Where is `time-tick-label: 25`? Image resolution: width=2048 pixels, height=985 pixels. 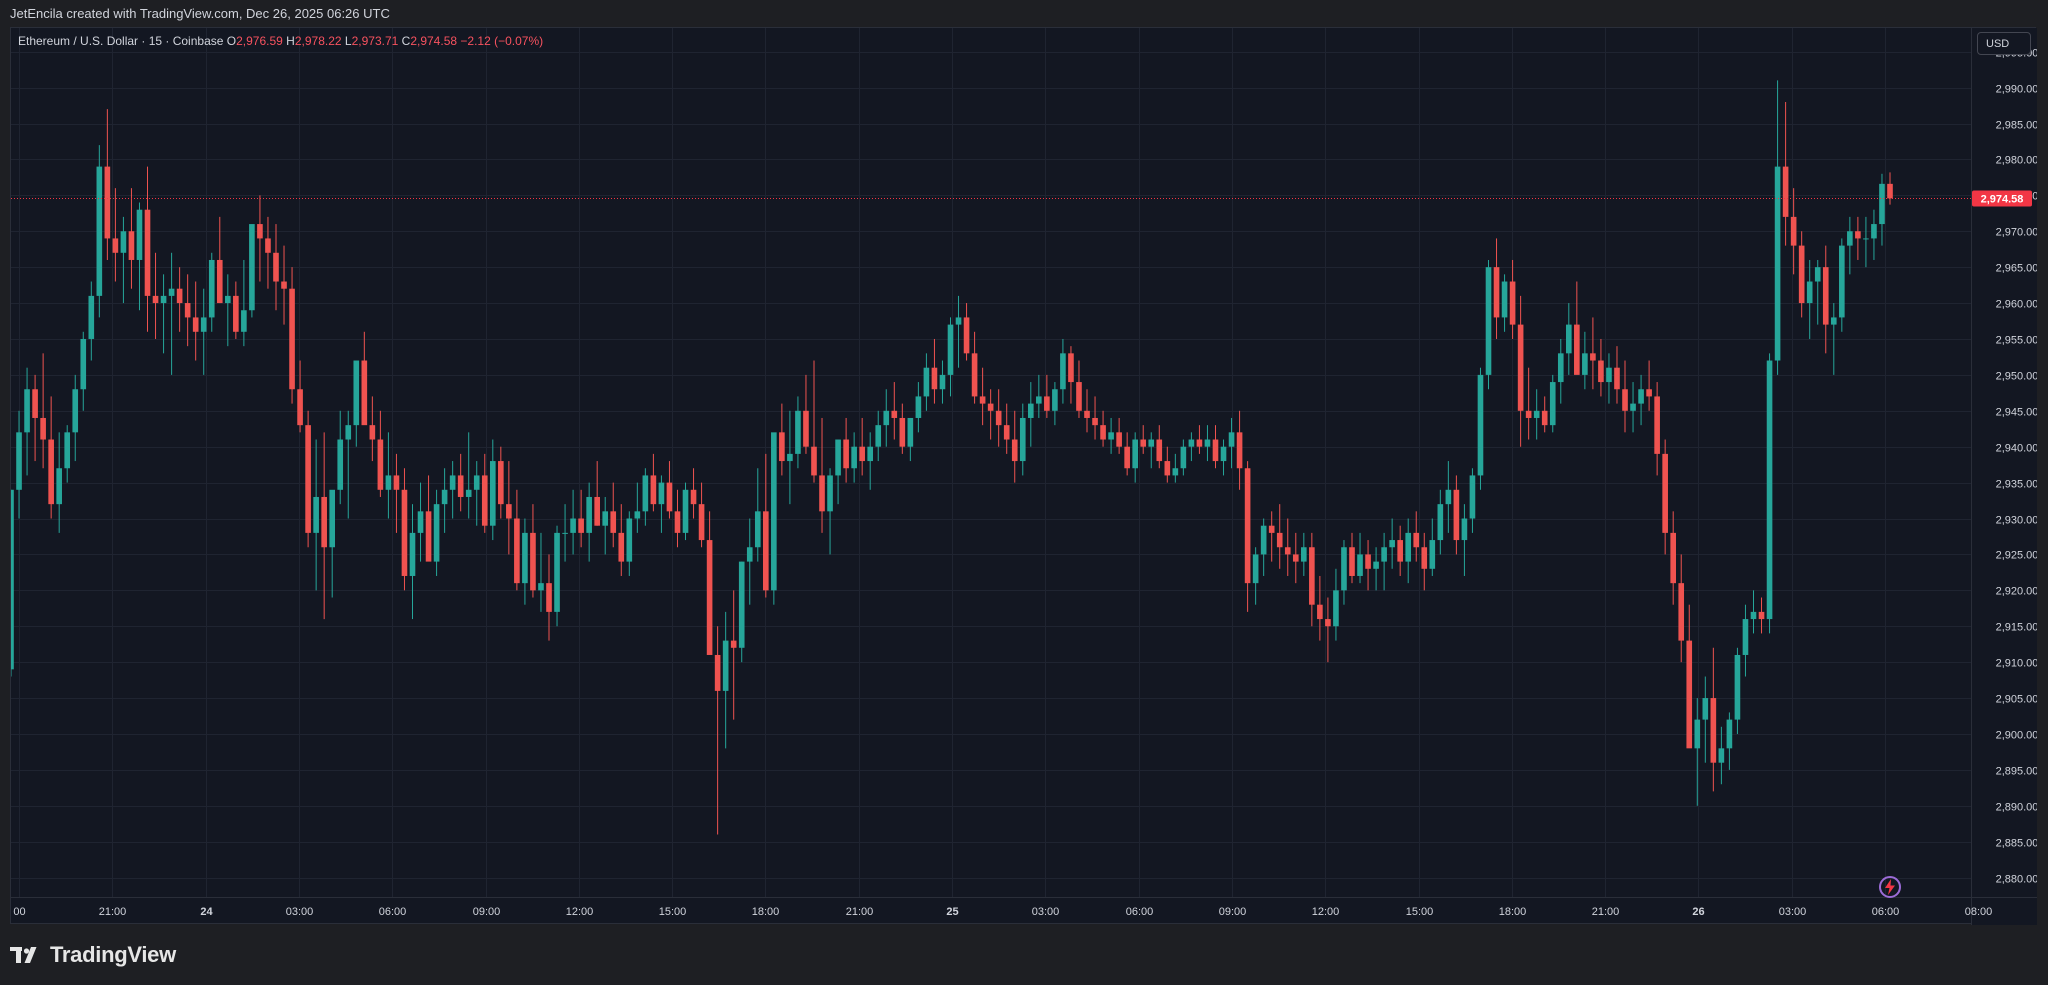 time-tick-label: 25 is located at coordinates (952, 912).